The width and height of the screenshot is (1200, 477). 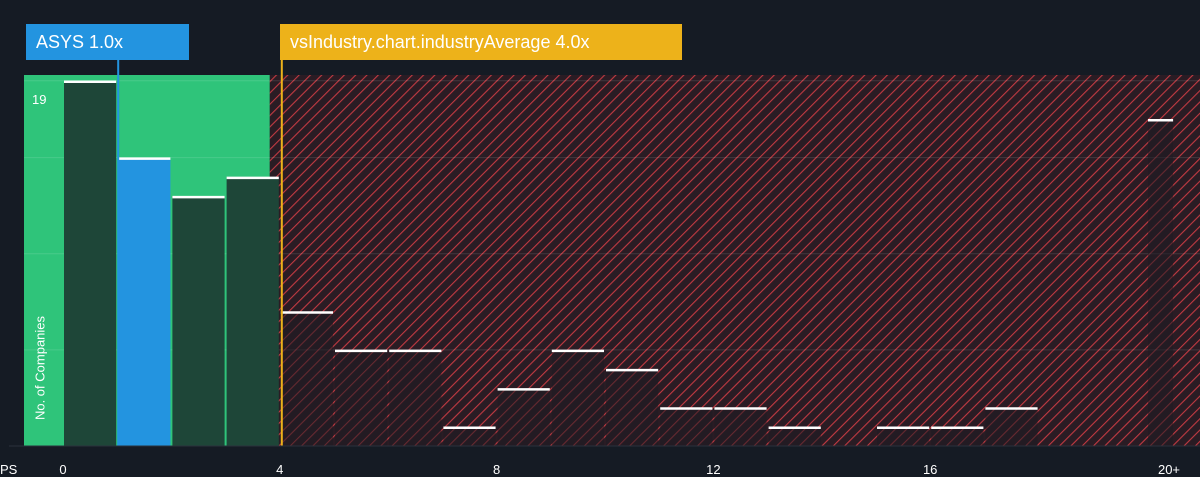 I want to click on x-tick-label: 20+, so click(x=1169, y=469).